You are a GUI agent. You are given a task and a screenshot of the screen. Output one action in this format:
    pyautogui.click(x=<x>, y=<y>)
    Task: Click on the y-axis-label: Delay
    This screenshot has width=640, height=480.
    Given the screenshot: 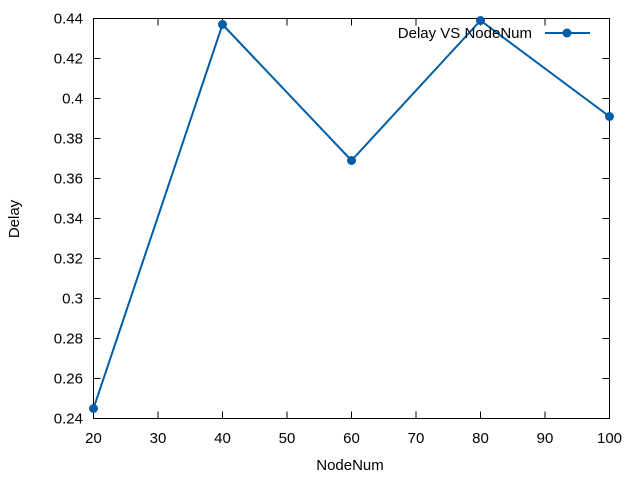 What is the action you would take?
    pyautogui.click(x=14, y=218)
    